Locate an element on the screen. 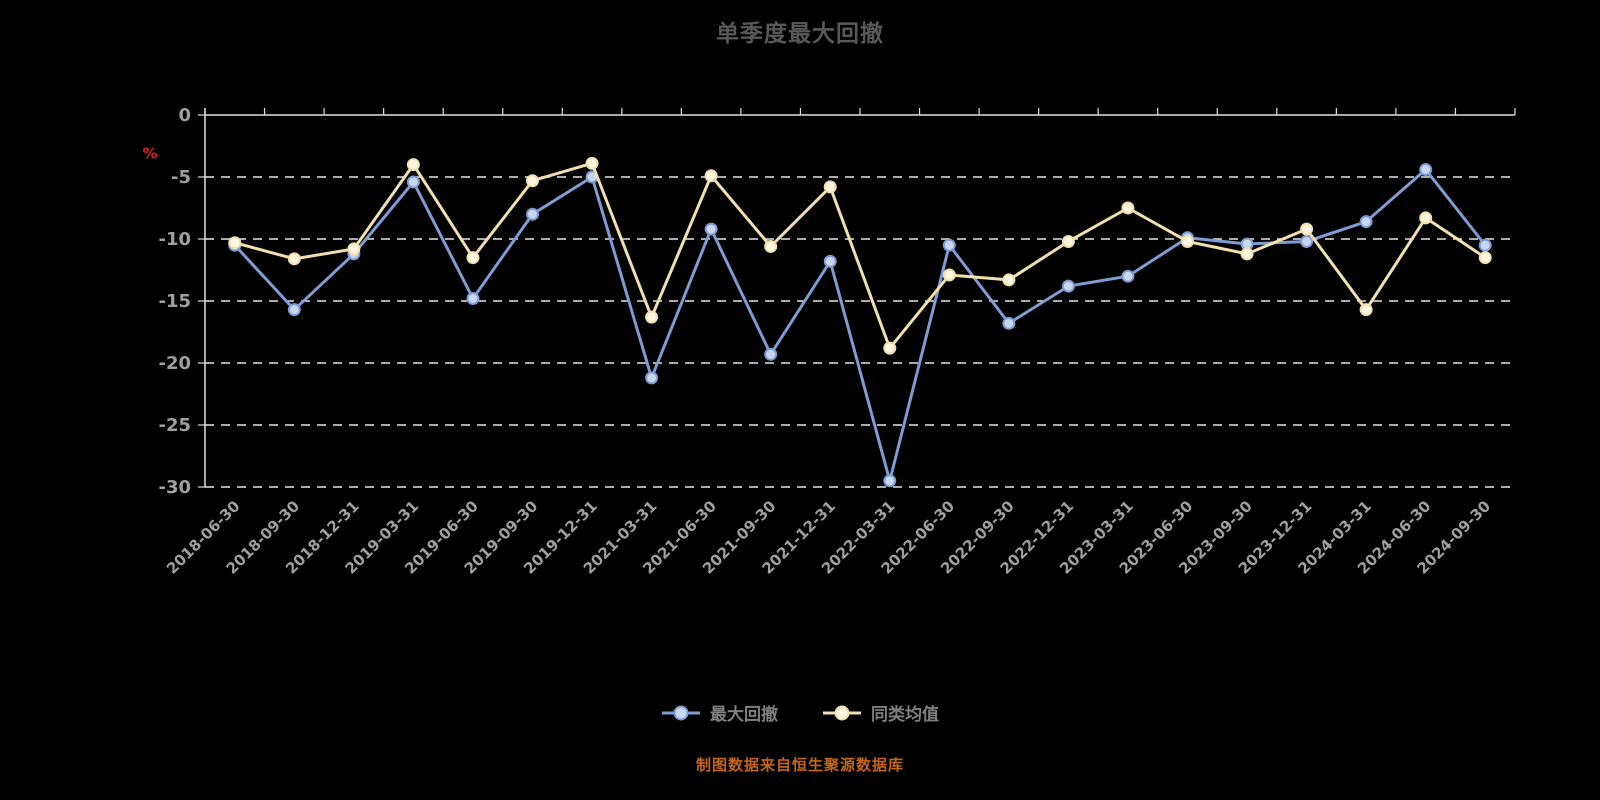 This screenshot has height=800, width=1600. y-tick-label: -30 is located at coordinates (174, 487).